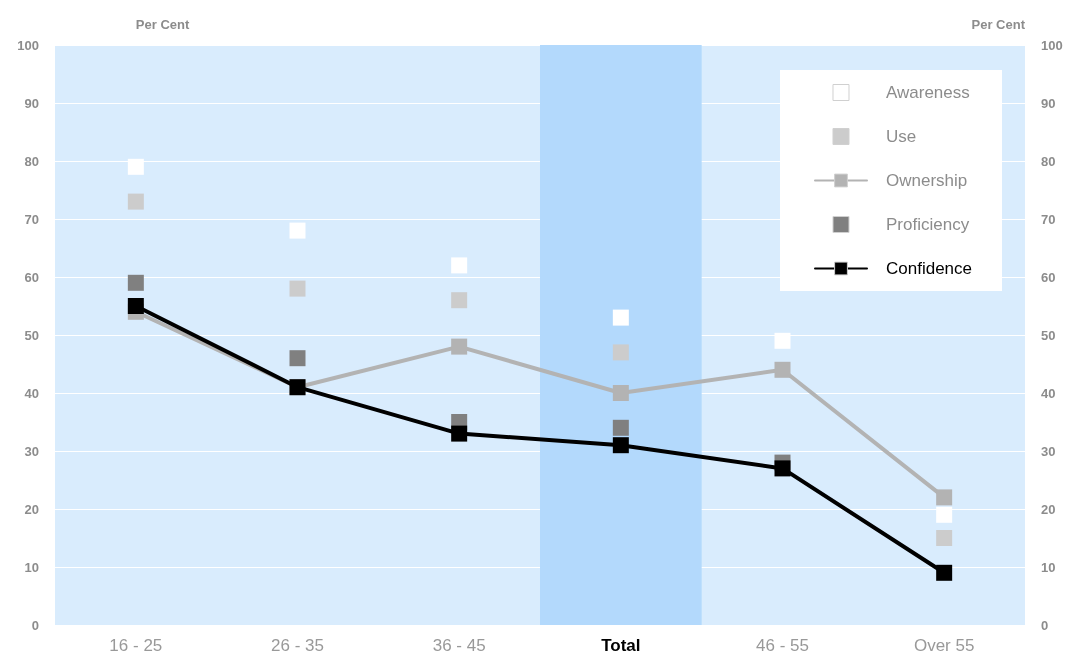 The height and width of the screenshot is (657, 1074). Describe the element at coordinates (31, 277) in the screenshot. I see `y-tick-label: 60` at that location.